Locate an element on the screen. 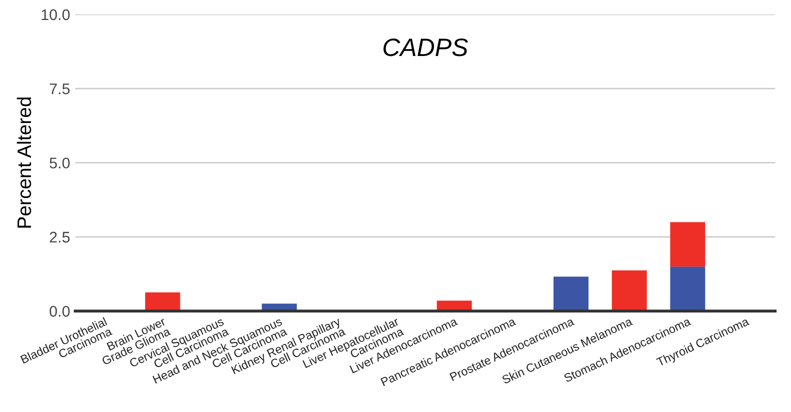 This screenshot has height=412, width=791. y-tick-label: 5.0 is located at coordinates (60, 163).